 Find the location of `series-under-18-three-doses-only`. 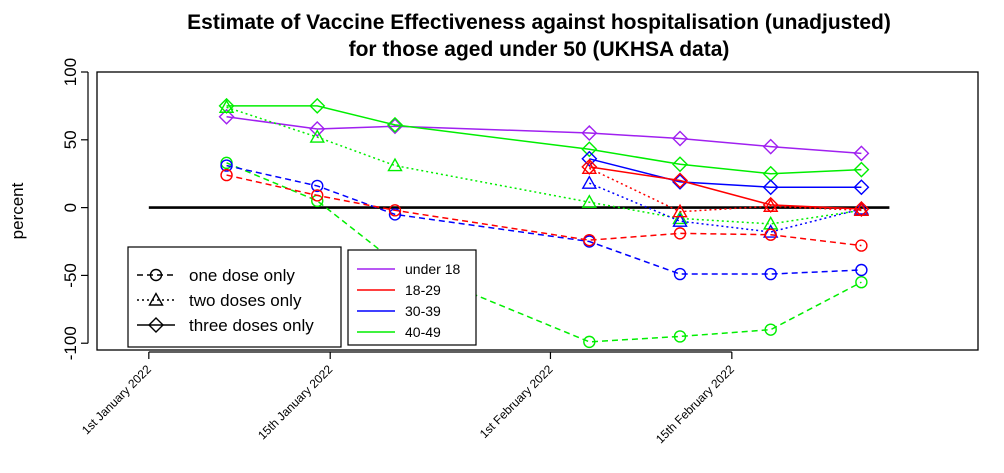

series-under-18-three-doses-only is located at coordinates (544, 135).